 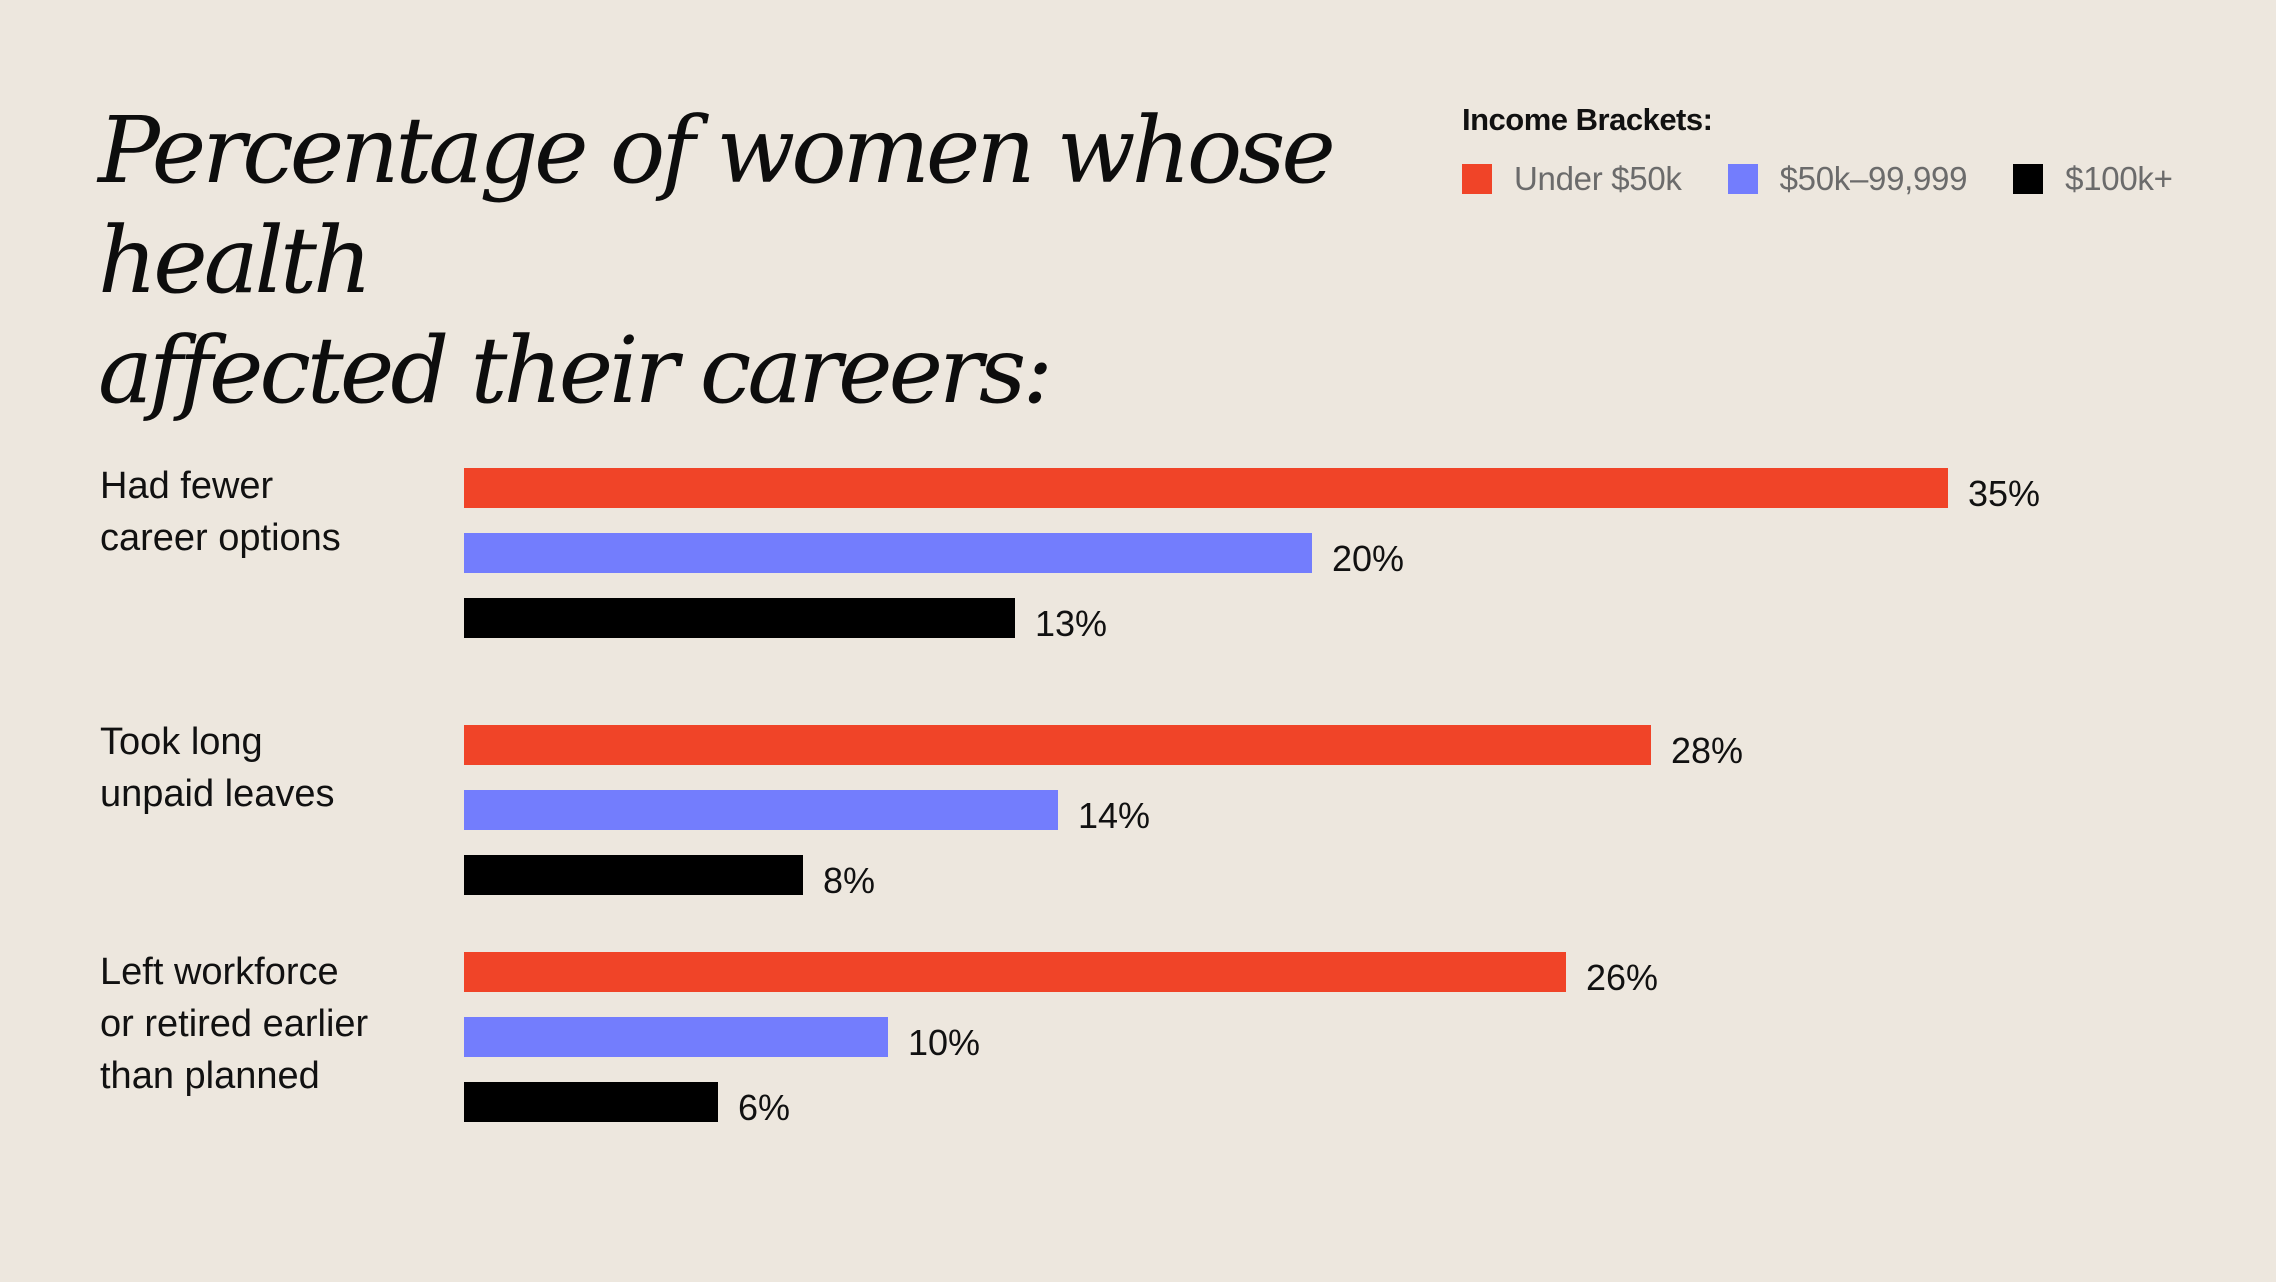 What do you see at coordinates (849, 880) in the screenshot?
I see `value-label-took-long-unpaid-leaves-100k: 8%` at bounding box center [849, 880].